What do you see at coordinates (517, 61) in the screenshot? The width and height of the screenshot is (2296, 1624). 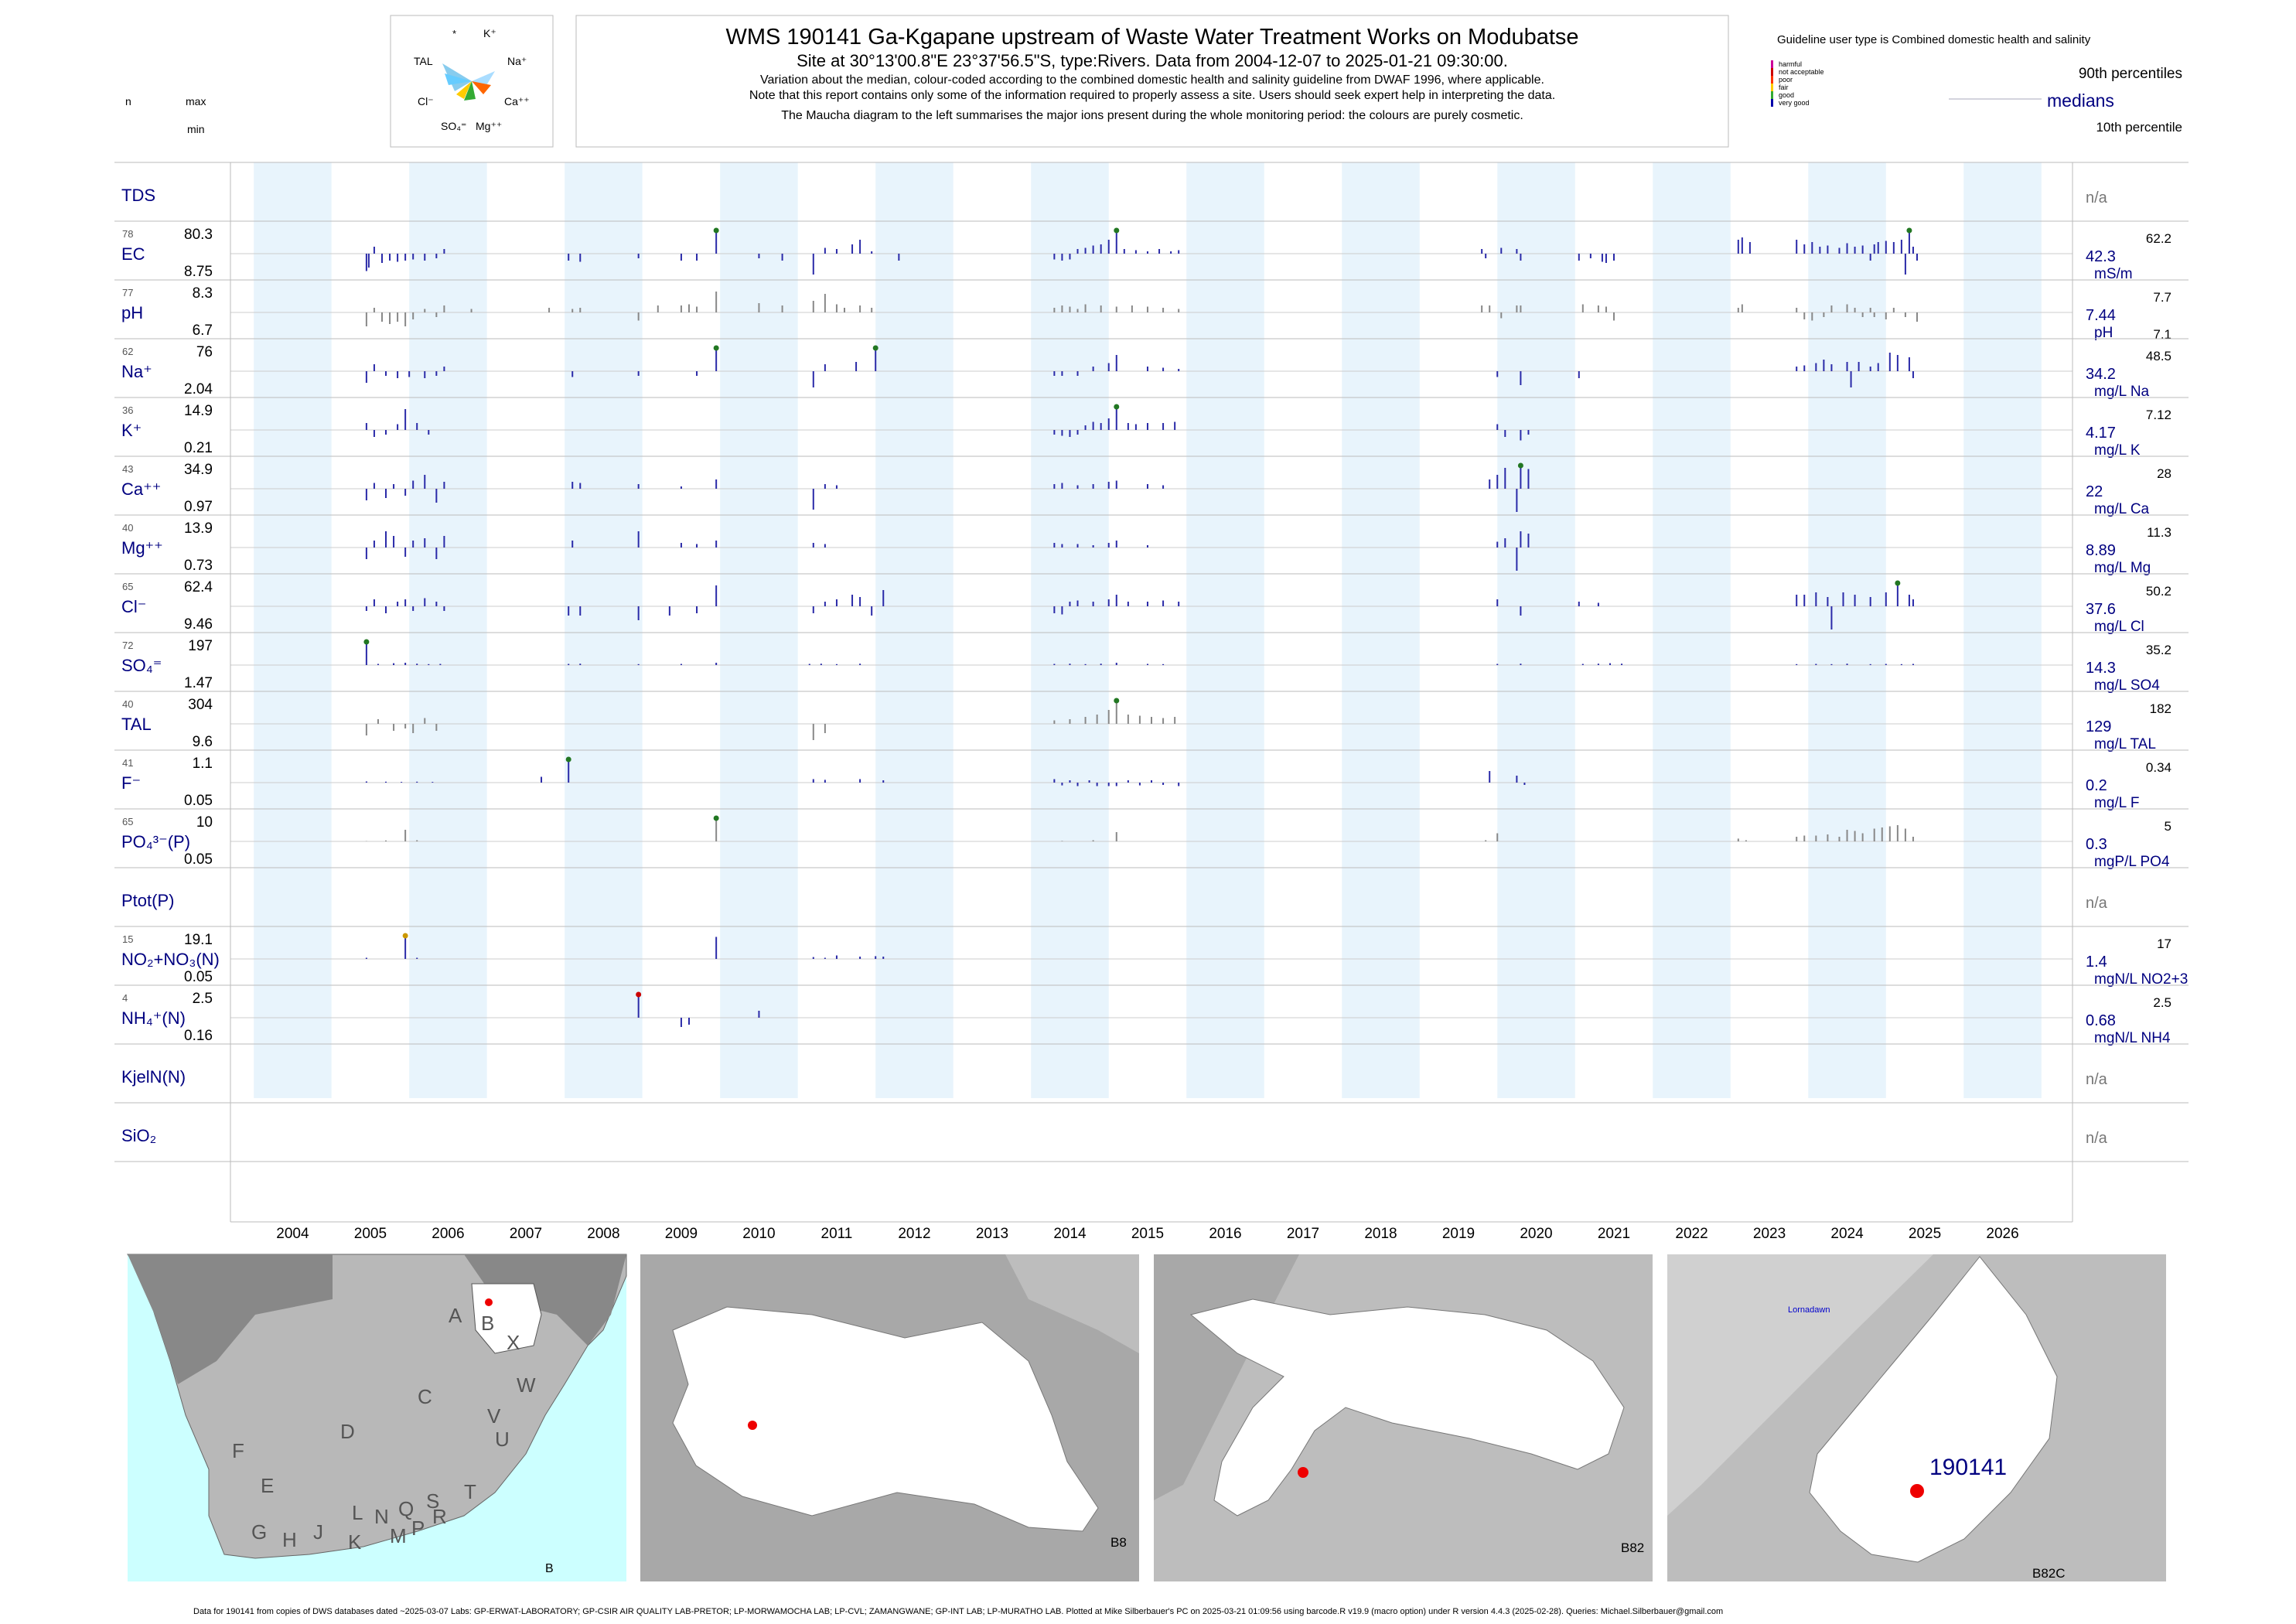 I see `maucha-label: Na⁺` at bounding box center [517, 61].